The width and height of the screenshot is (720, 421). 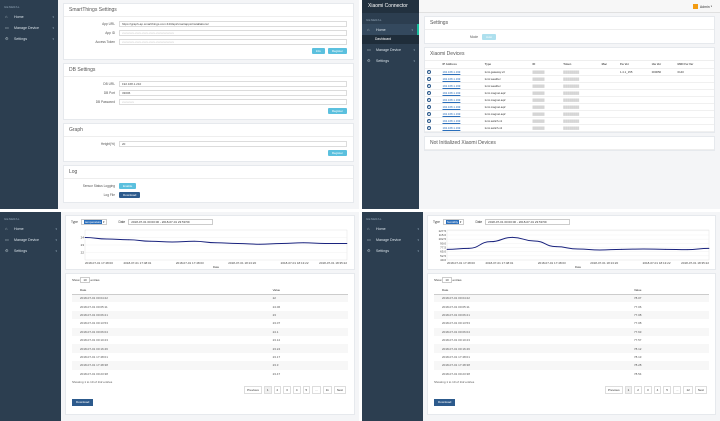 What do you see at coordinates (578, 245) in the screenshot?
I see `plot-area` at bounding box center [578, 245].